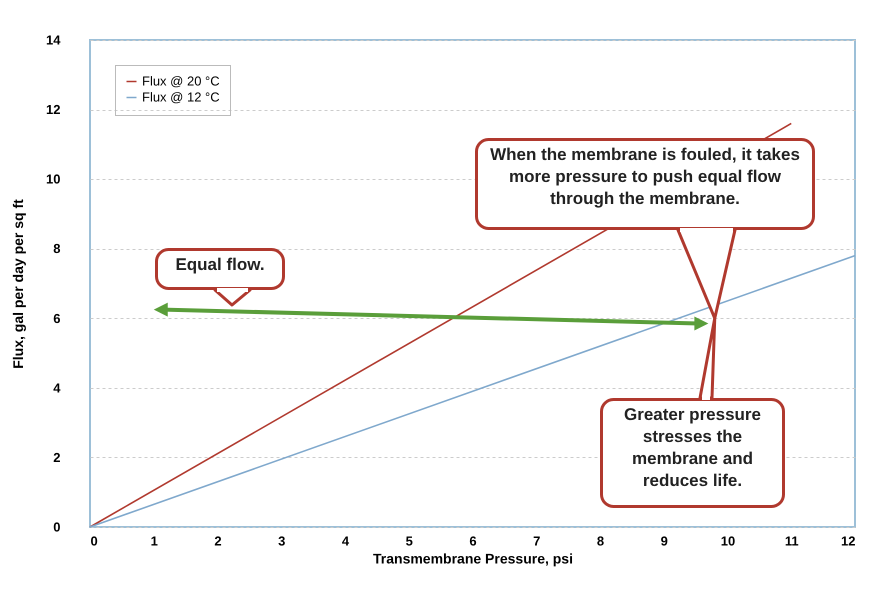 Image resolution: width=885 pixels, height=608 pixels. What do you see at coordinates (220, 269) in the screenshot?
I see `annotation: Equal flow.` at bounding box center [220, 269].